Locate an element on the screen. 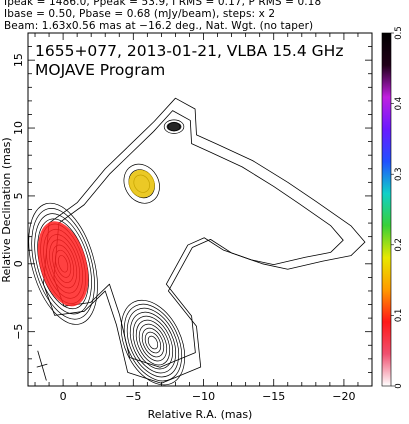 The image size is (409, 424). x-tick-label: −10 is located at coordinates (203, 396).